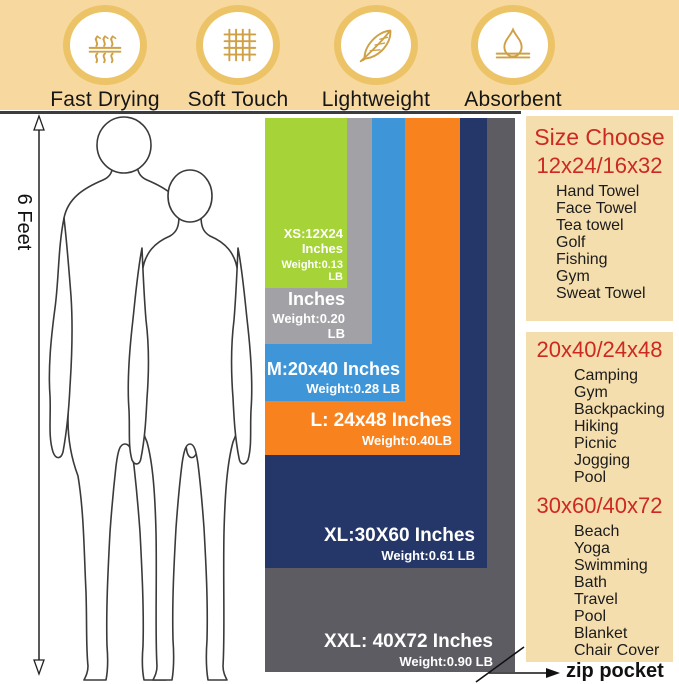  What do you see at coordinates (592, 548) in the screenshot?
I see `list-item: Yoga` at bounding box center [592, 548].